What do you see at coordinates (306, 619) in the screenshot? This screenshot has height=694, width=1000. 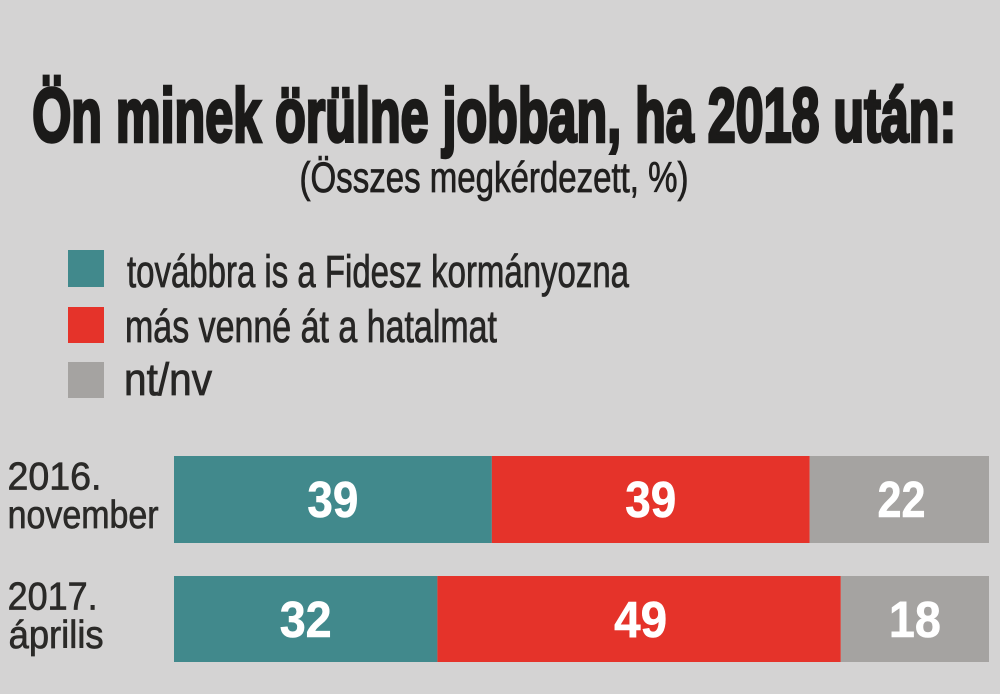 I see `svg-text: 32` at bounding box center [306, 619].